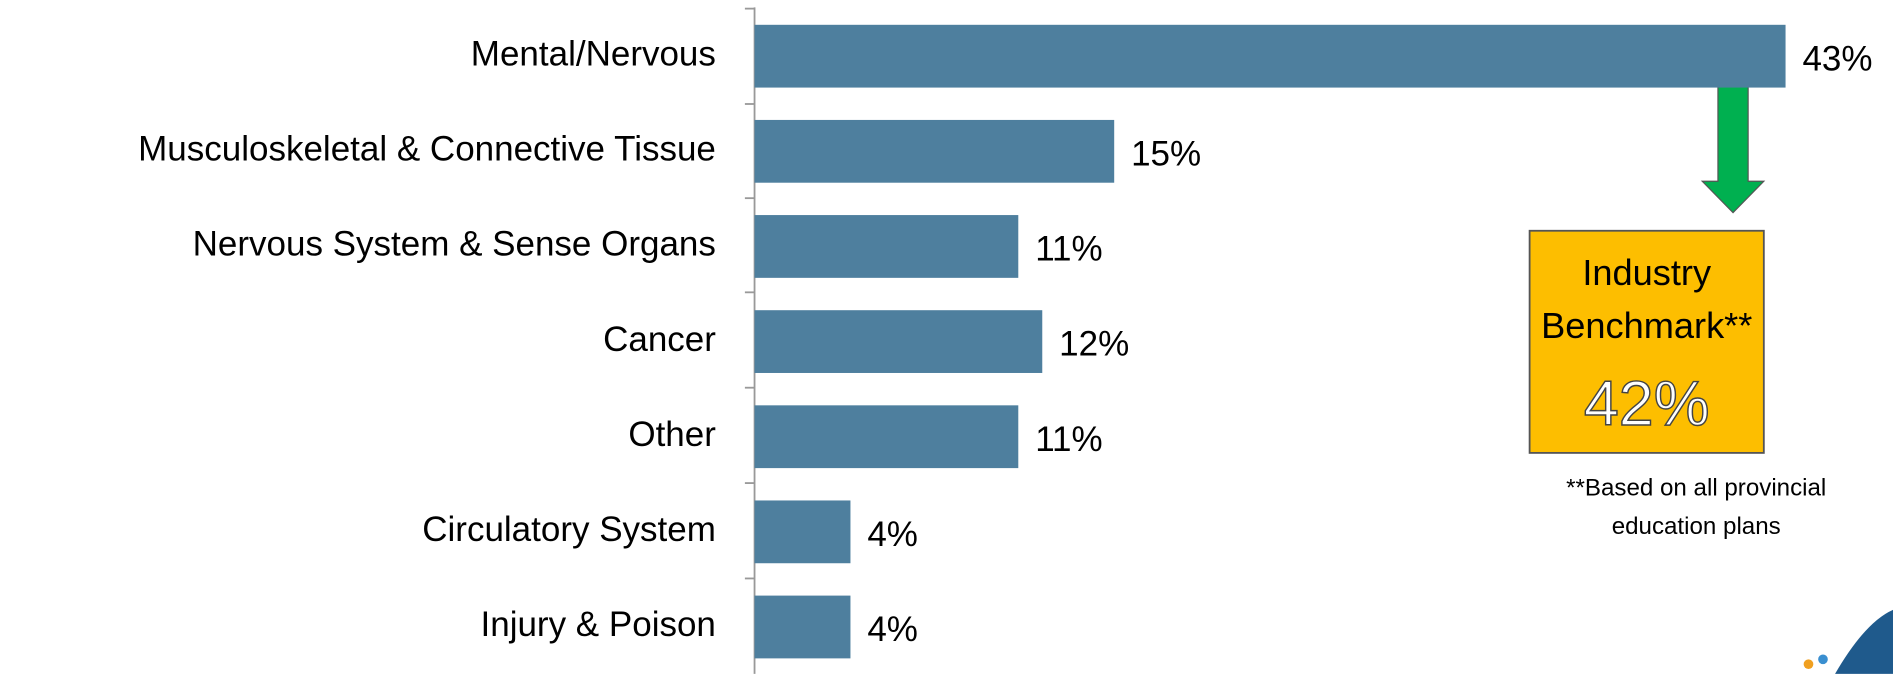 The width and height of the screenshot is (1893, 674). Describe the element at coordinates (1166, 153) in the screenshot. I see `value-label: 15%` at that location.